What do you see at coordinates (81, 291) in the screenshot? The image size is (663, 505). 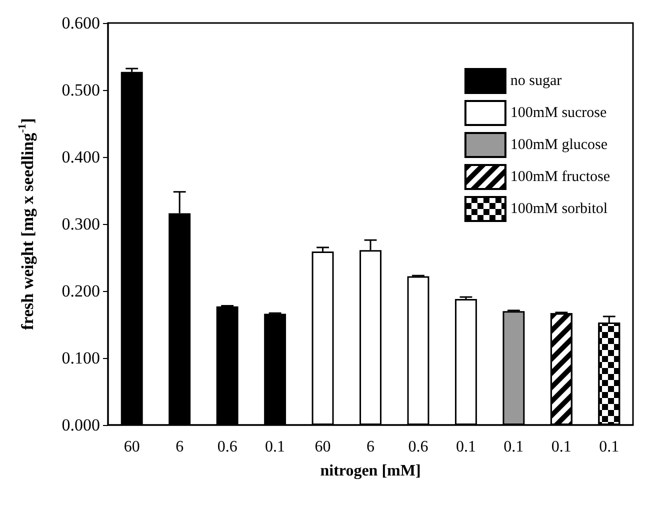 I see `y-tick-label: 0.200` at bounding box center [81, 291].